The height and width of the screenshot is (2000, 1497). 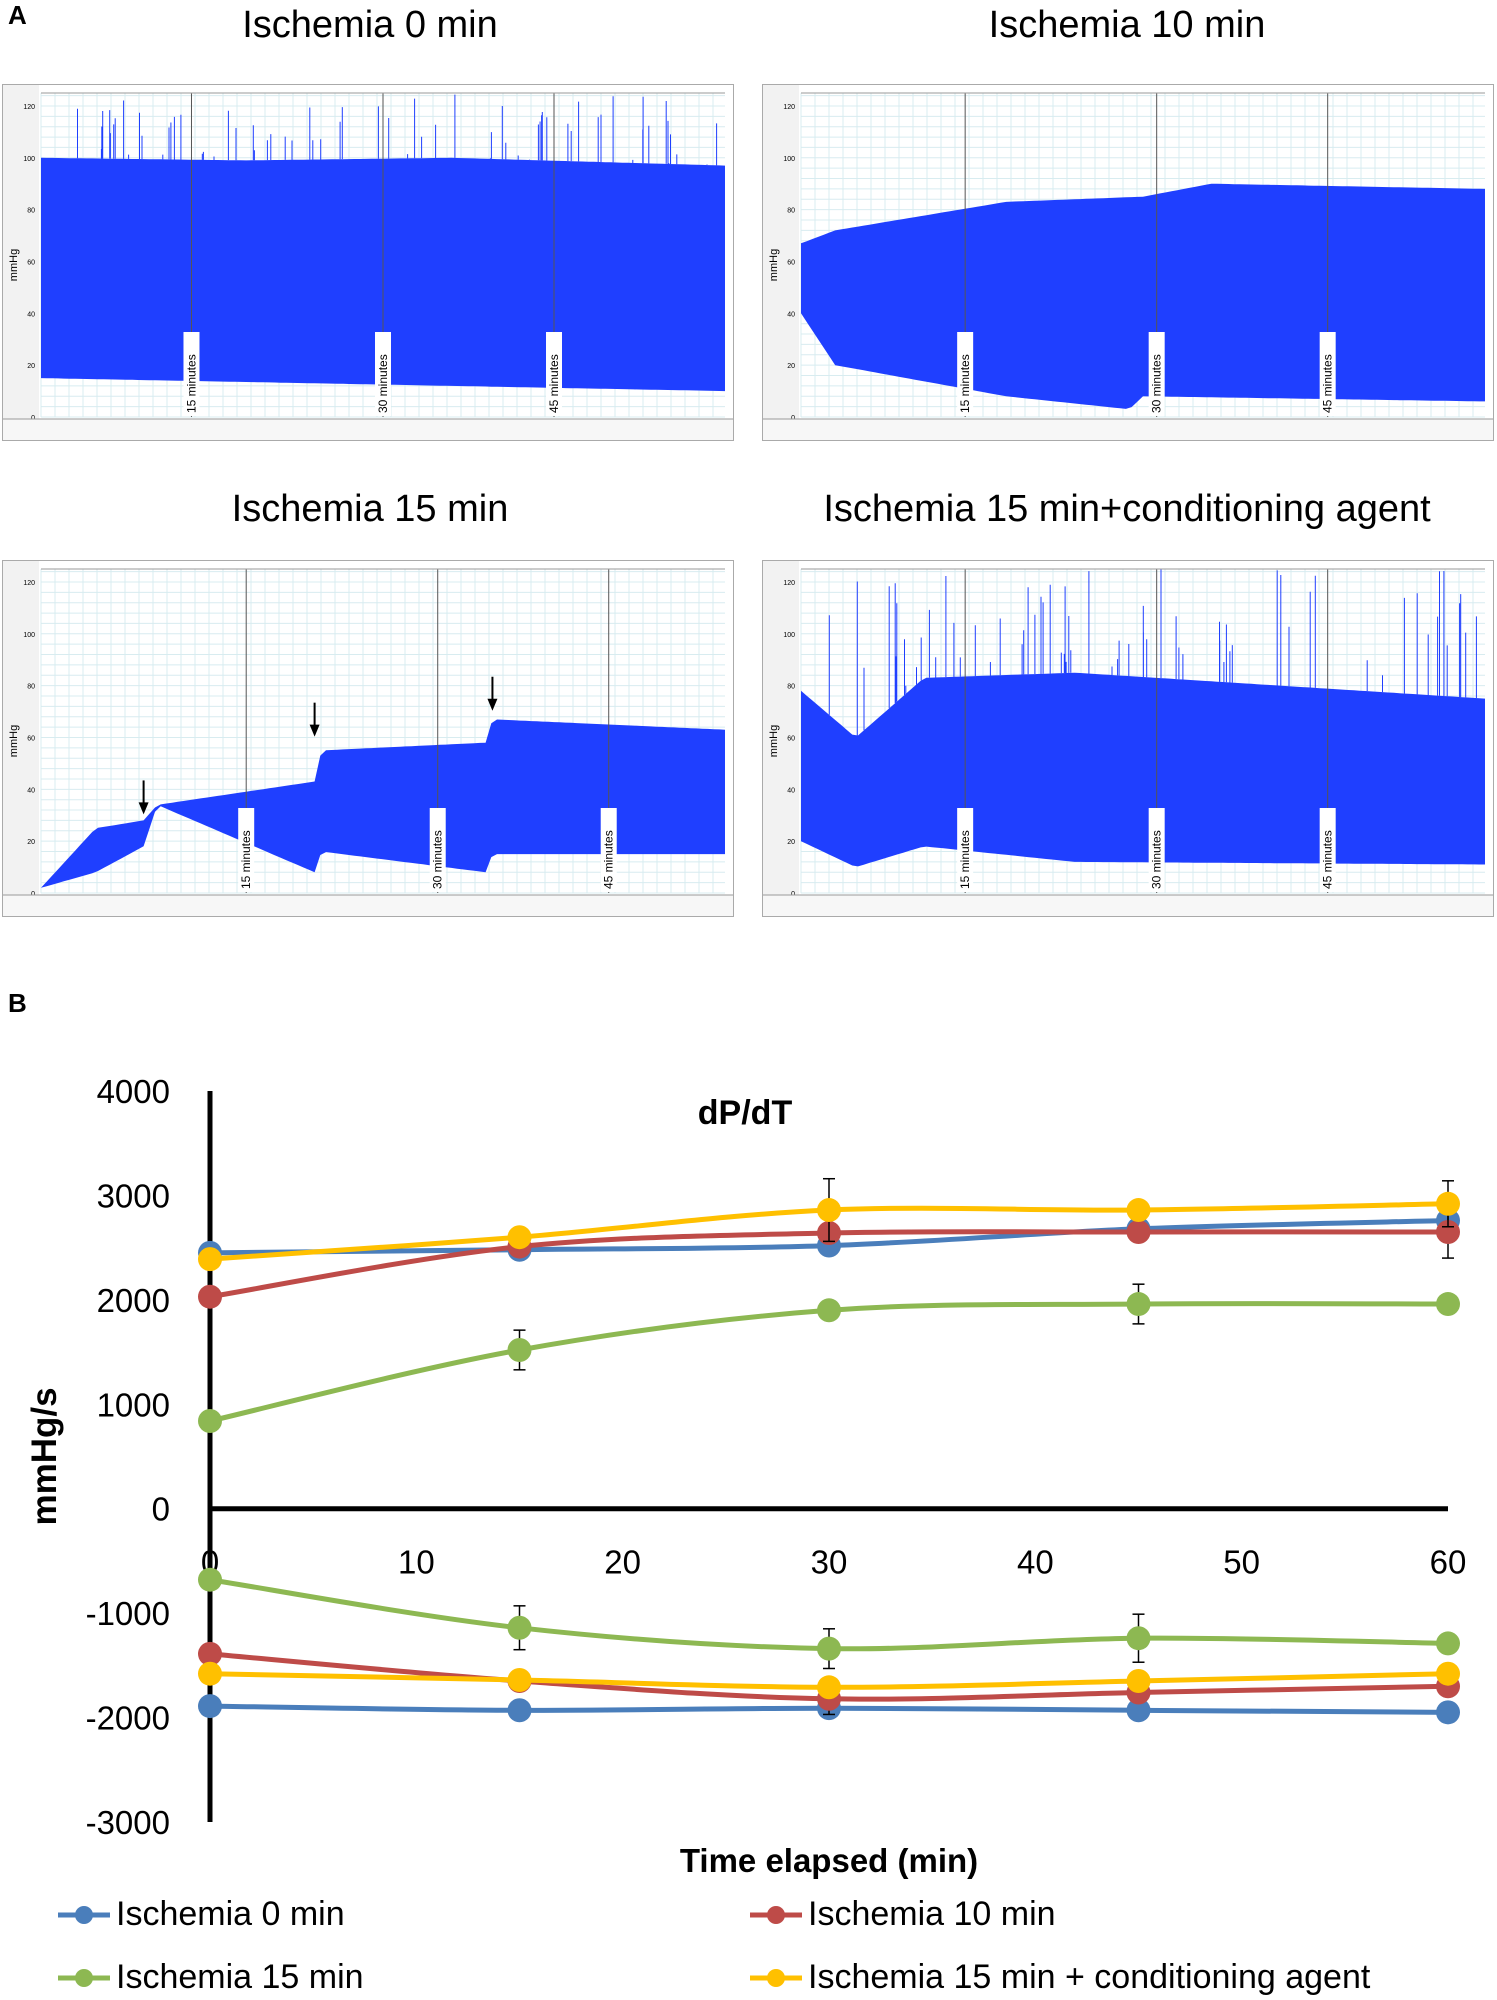 I want to click on x-tick-label: 50, so click(x=1241, y=1562).